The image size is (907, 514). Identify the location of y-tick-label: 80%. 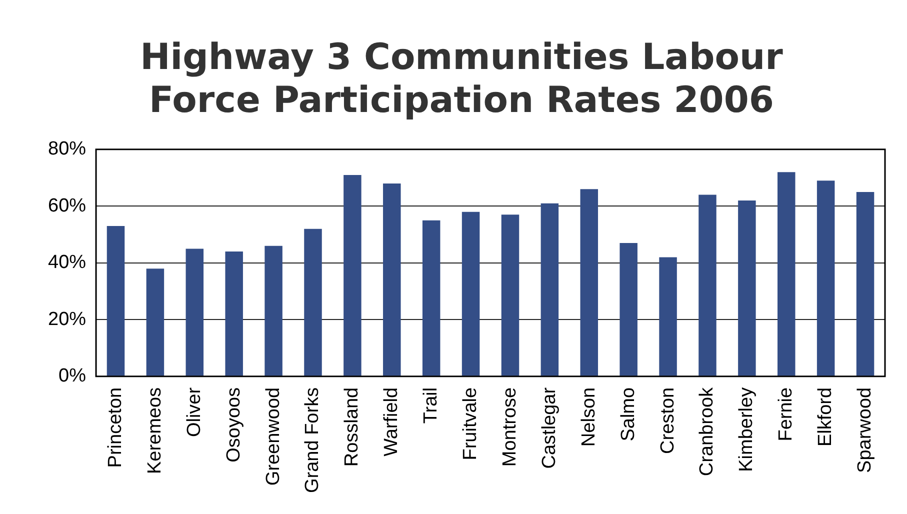
(67, 149).